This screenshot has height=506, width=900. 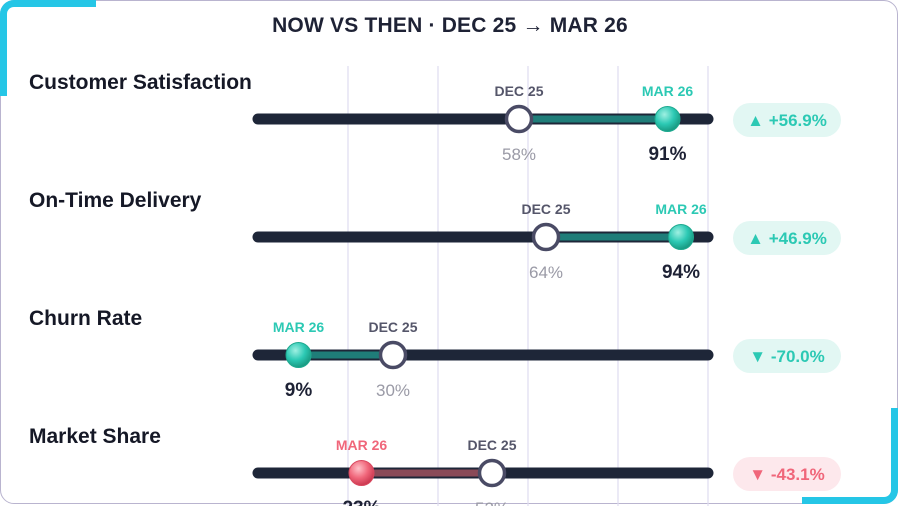 What do you see at coordinates (361, 502) in the screenshot?
I see `now-value: 23%` at bounding box center [361, 502].